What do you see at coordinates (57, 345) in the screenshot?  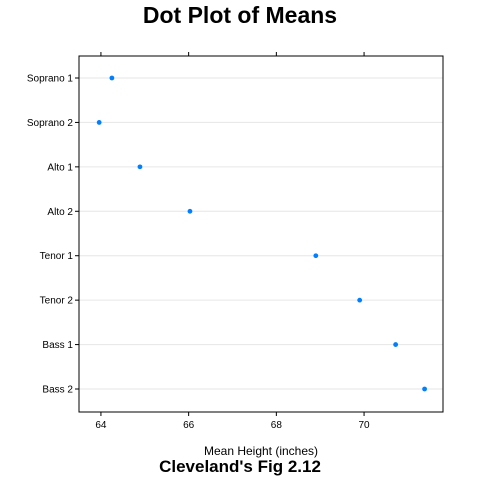 I see `category-label: Bass 1` at bounding box center [57, 345].